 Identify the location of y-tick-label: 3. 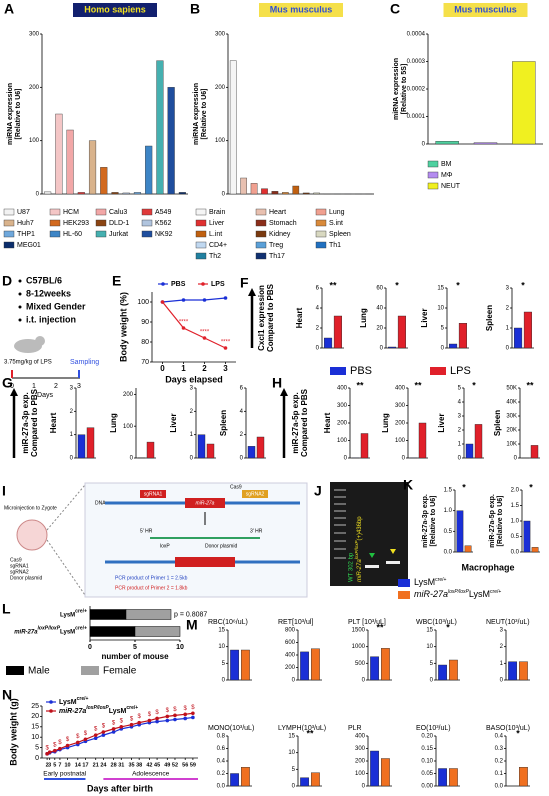
(502, 631).